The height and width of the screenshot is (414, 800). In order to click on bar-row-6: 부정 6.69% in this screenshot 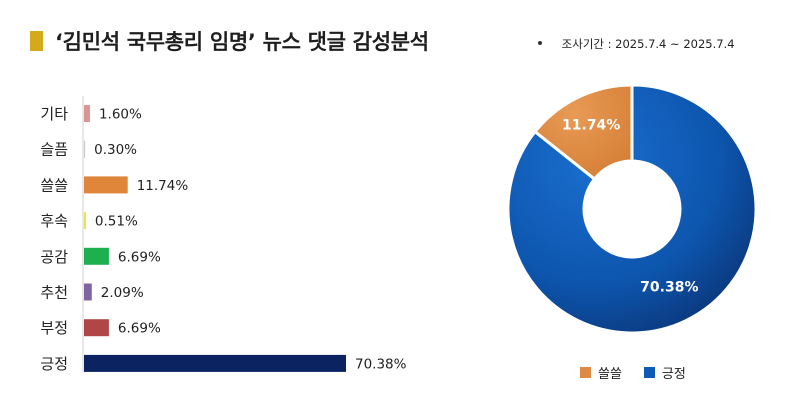, I will do `click(100, 328)`.